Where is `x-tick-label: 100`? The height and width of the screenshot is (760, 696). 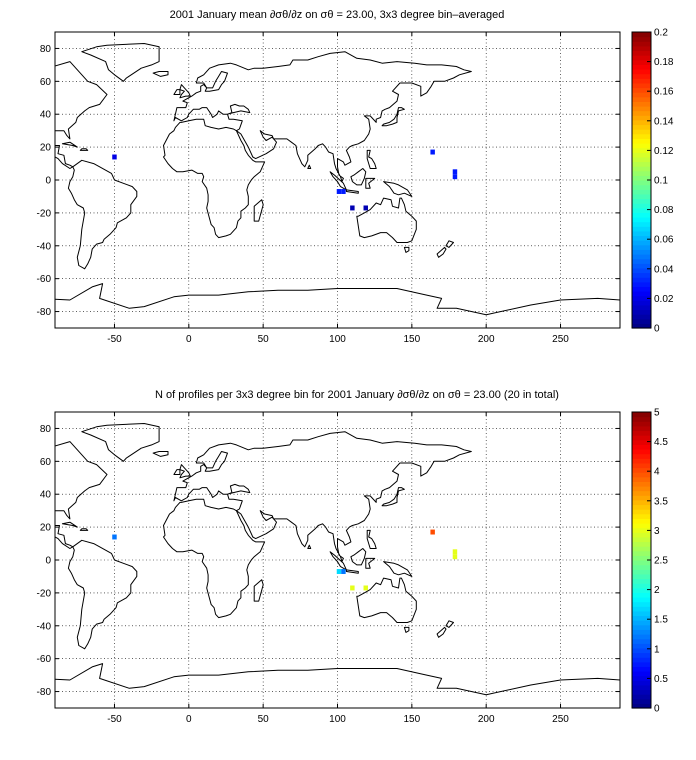
x-tick-label: 100 is located at coordinates (337, 339).